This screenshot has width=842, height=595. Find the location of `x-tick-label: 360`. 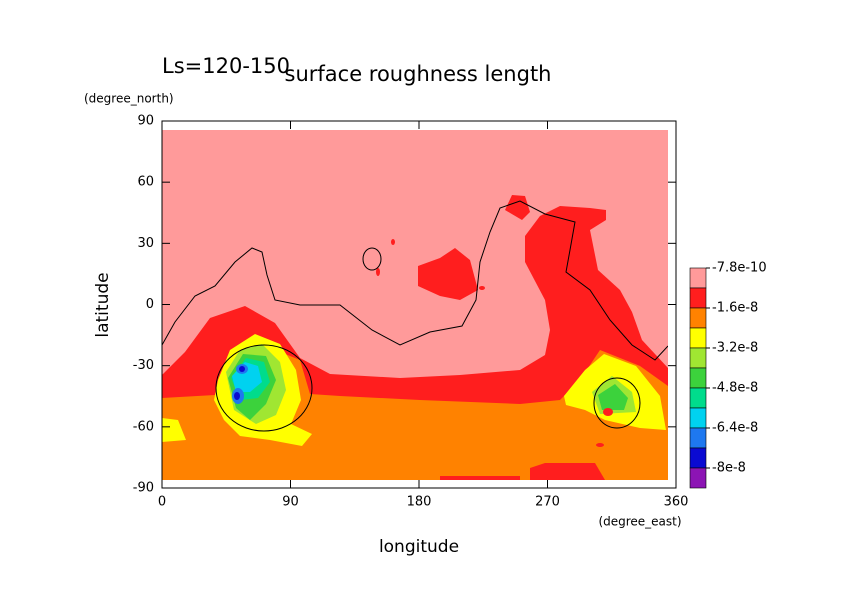

x-tick-label: 360 is located at coordinates (676, 502).